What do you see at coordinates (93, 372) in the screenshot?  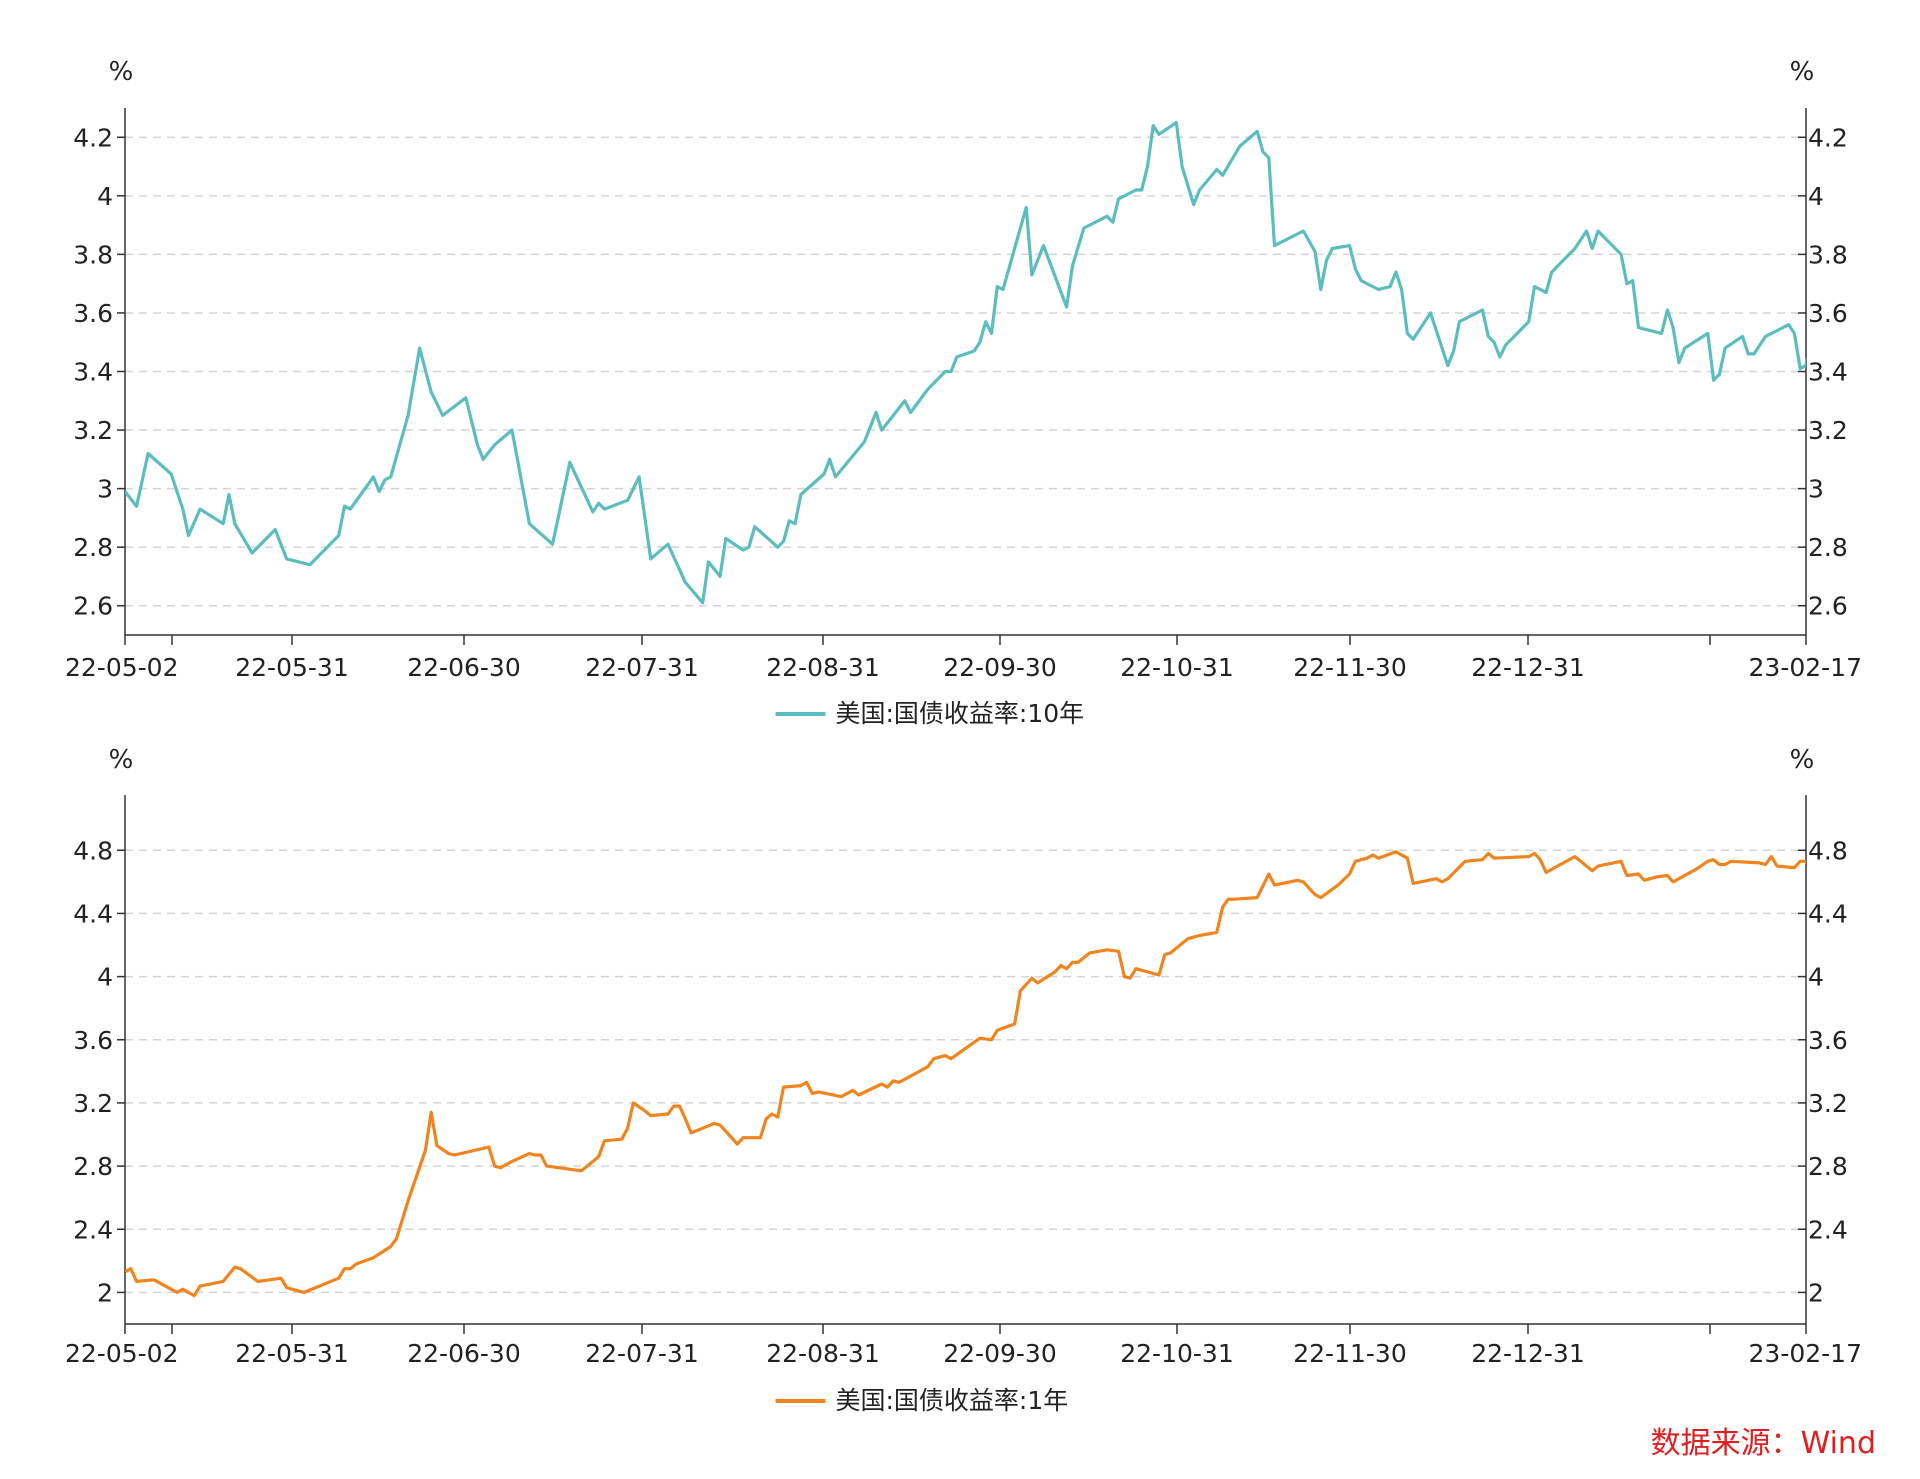 I see `y-tick-label-left: 3.4` at bounding box center [93, 372].